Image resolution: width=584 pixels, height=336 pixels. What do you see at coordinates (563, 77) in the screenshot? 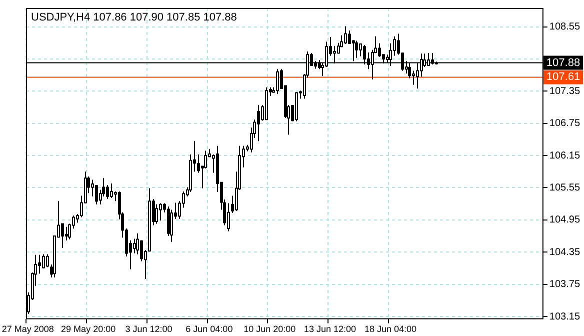
I see `ref-line-label: 107.61` at bounding box center [563, 77].